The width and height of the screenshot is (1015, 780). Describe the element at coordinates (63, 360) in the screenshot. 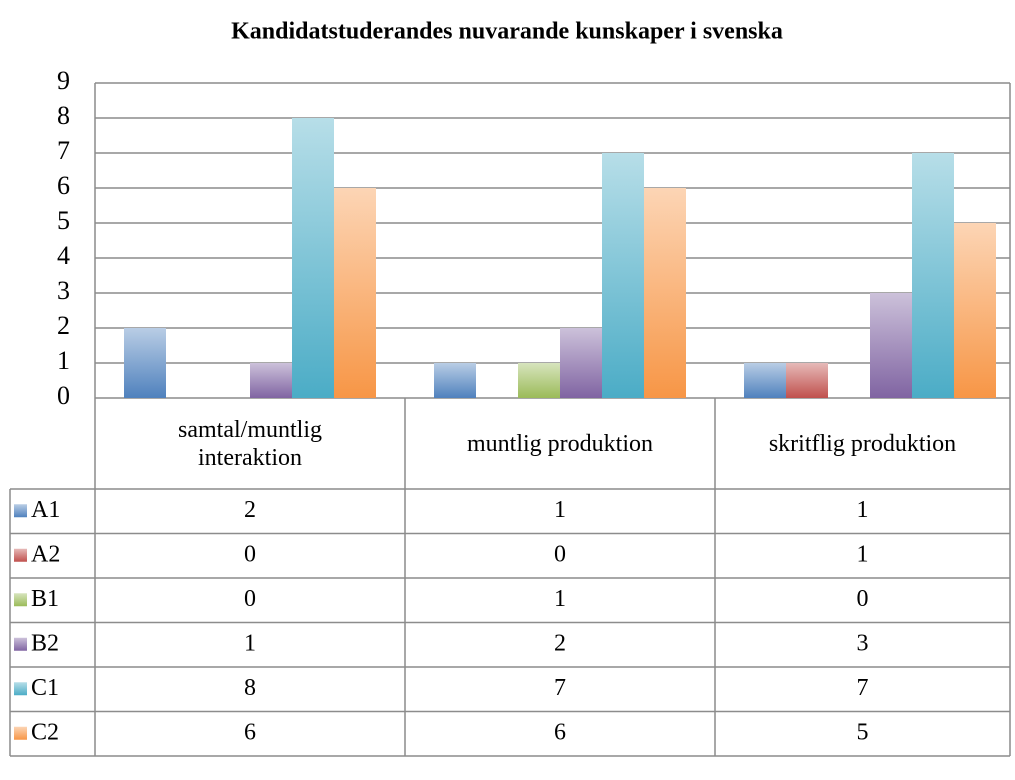

I see `y-tick-label: 1` at that location.